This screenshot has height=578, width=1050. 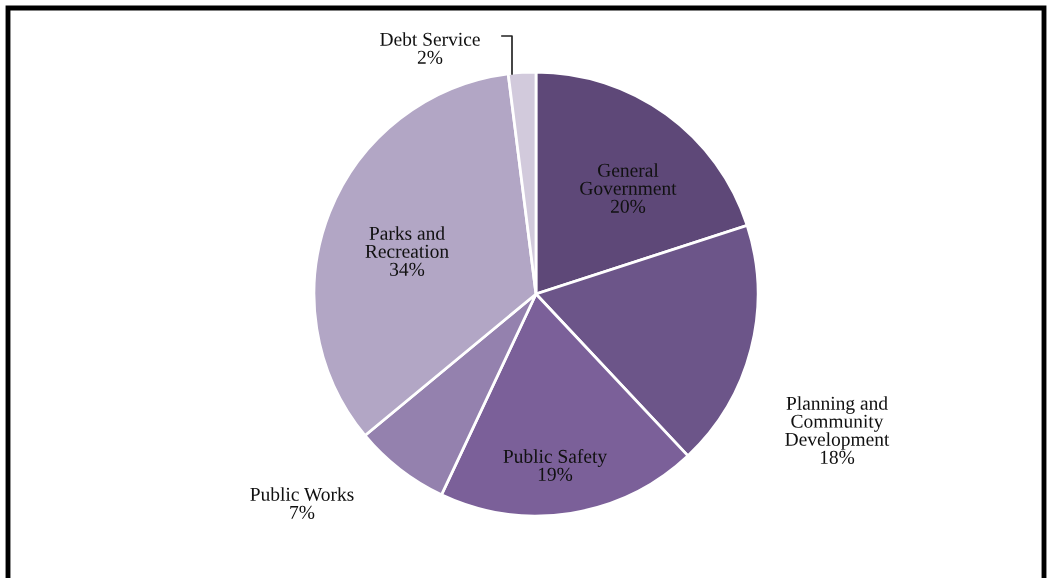 What do you see at coordinates (555, 474) in the screenshot?
I see `data-label: 19%` at bounding box center [555, 474].